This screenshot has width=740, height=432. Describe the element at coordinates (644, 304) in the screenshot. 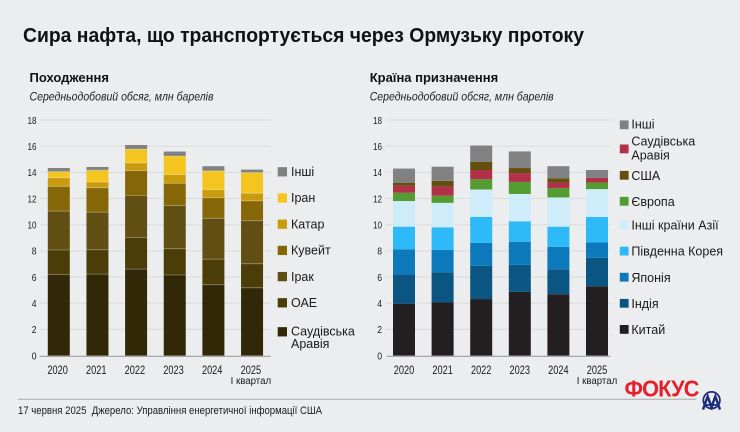

I see `svg-text: Індія` at that location.